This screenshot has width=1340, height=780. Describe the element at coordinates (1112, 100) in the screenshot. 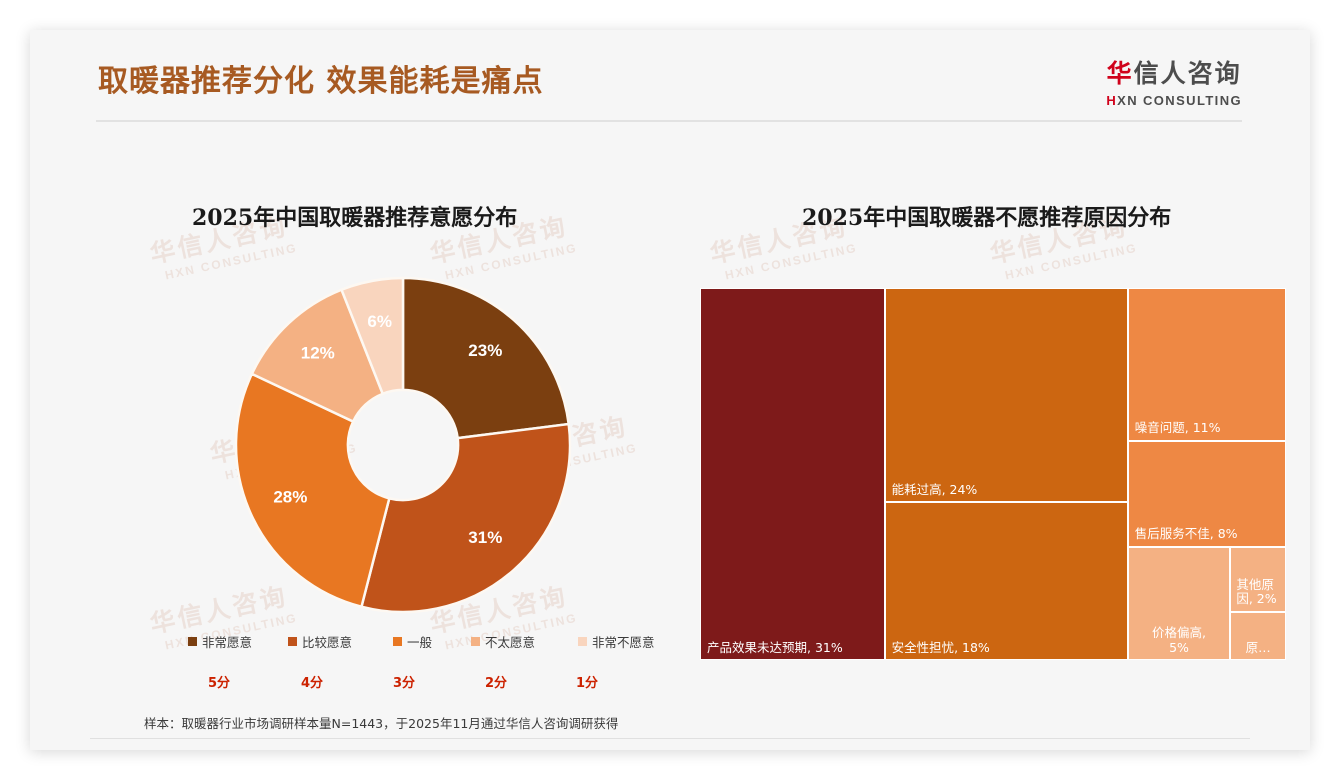

I see `logo-english-first-char: H` at that location.